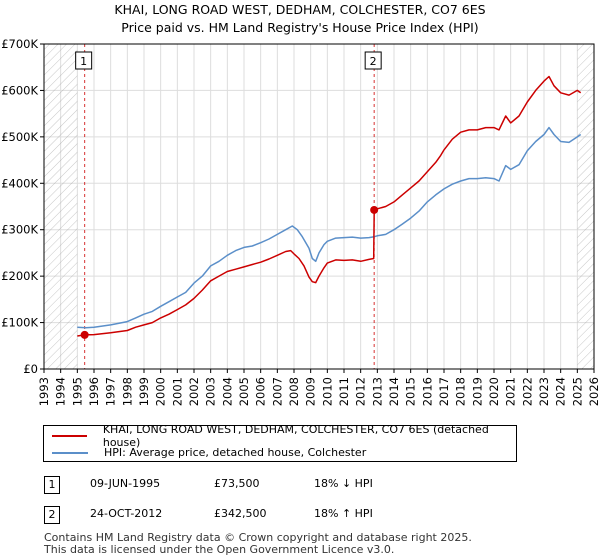 The width and height of the screenshot is (600, 560). What do you see at coordinates (477, 391) in the screenshot?
I see `x-tick-label: 2019` at bounding box center [477, 391].